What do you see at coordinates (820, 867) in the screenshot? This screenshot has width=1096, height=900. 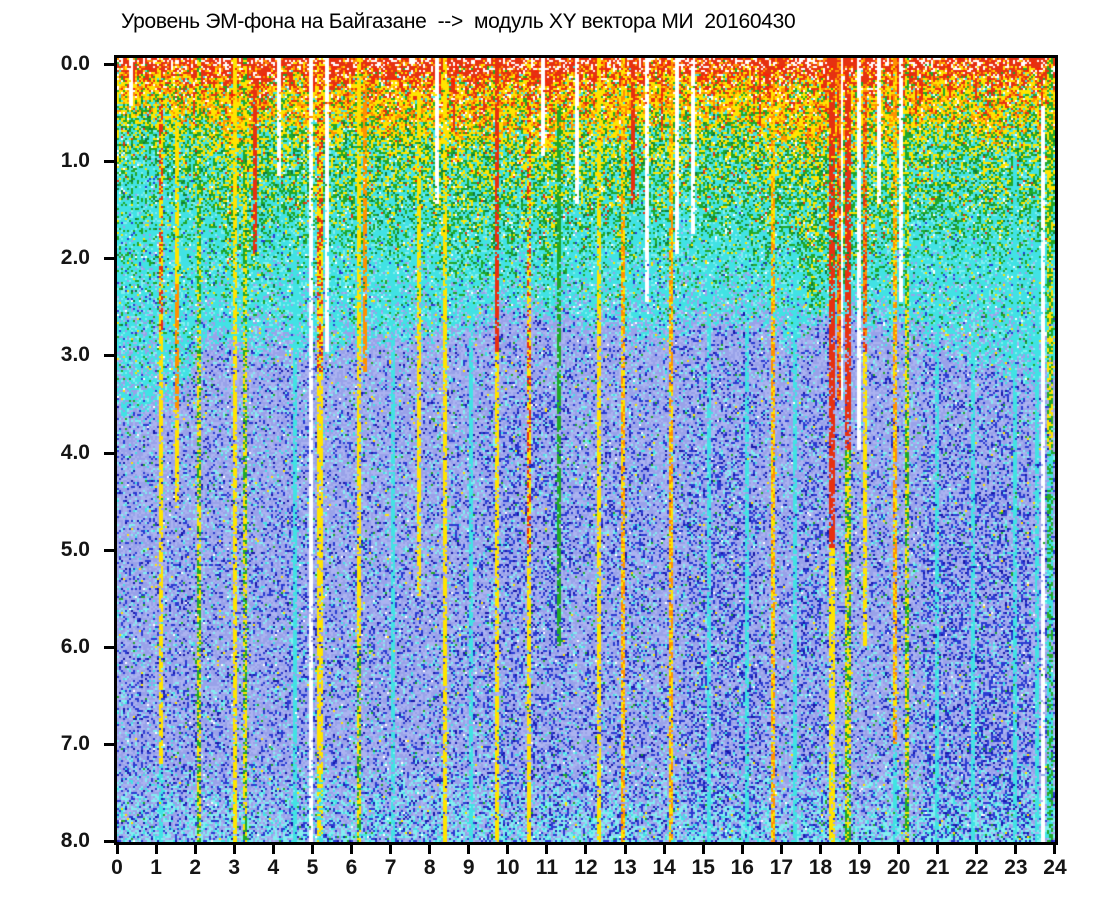 I see `x-tick-label: 18` at bounding box center [820, 867].